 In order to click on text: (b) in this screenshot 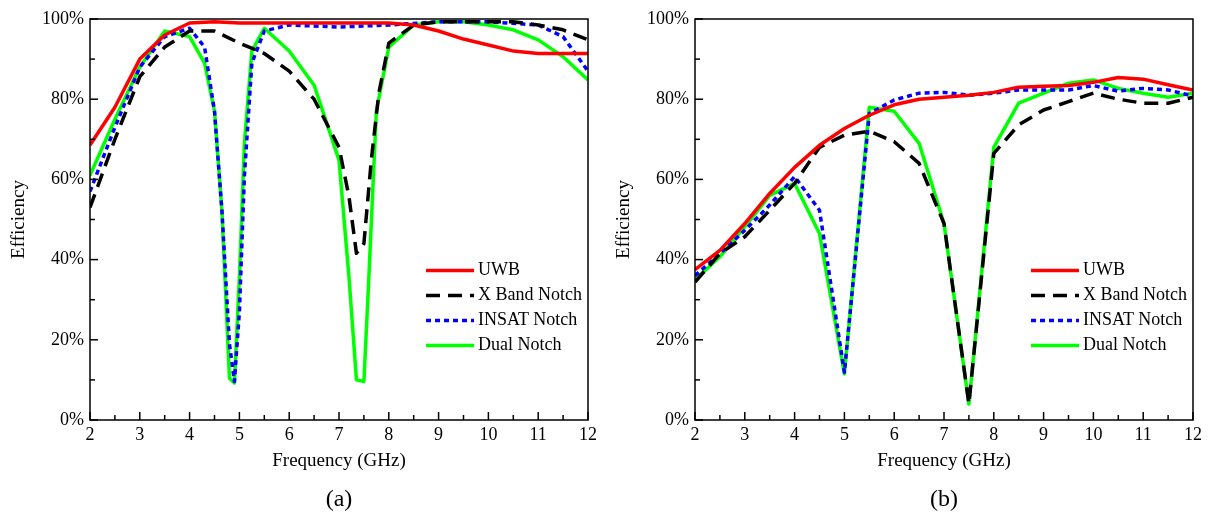, I will do `click(944, 498)`.